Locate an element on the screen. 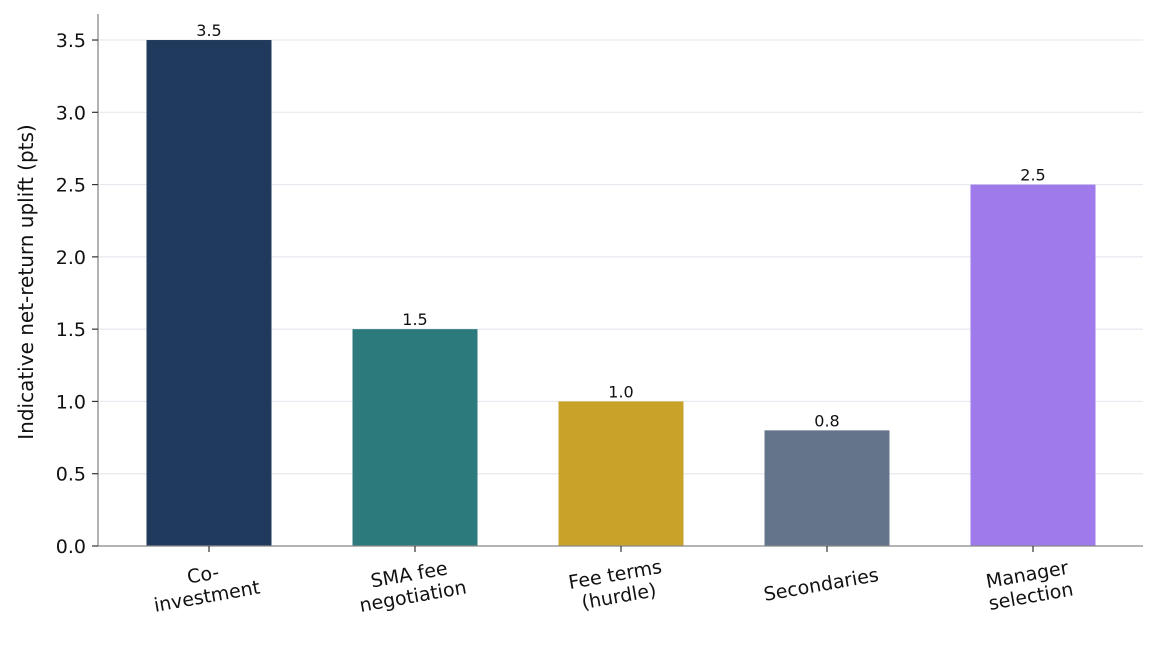  x-tick-label: Co-investment is located at coordinates (206, 588).